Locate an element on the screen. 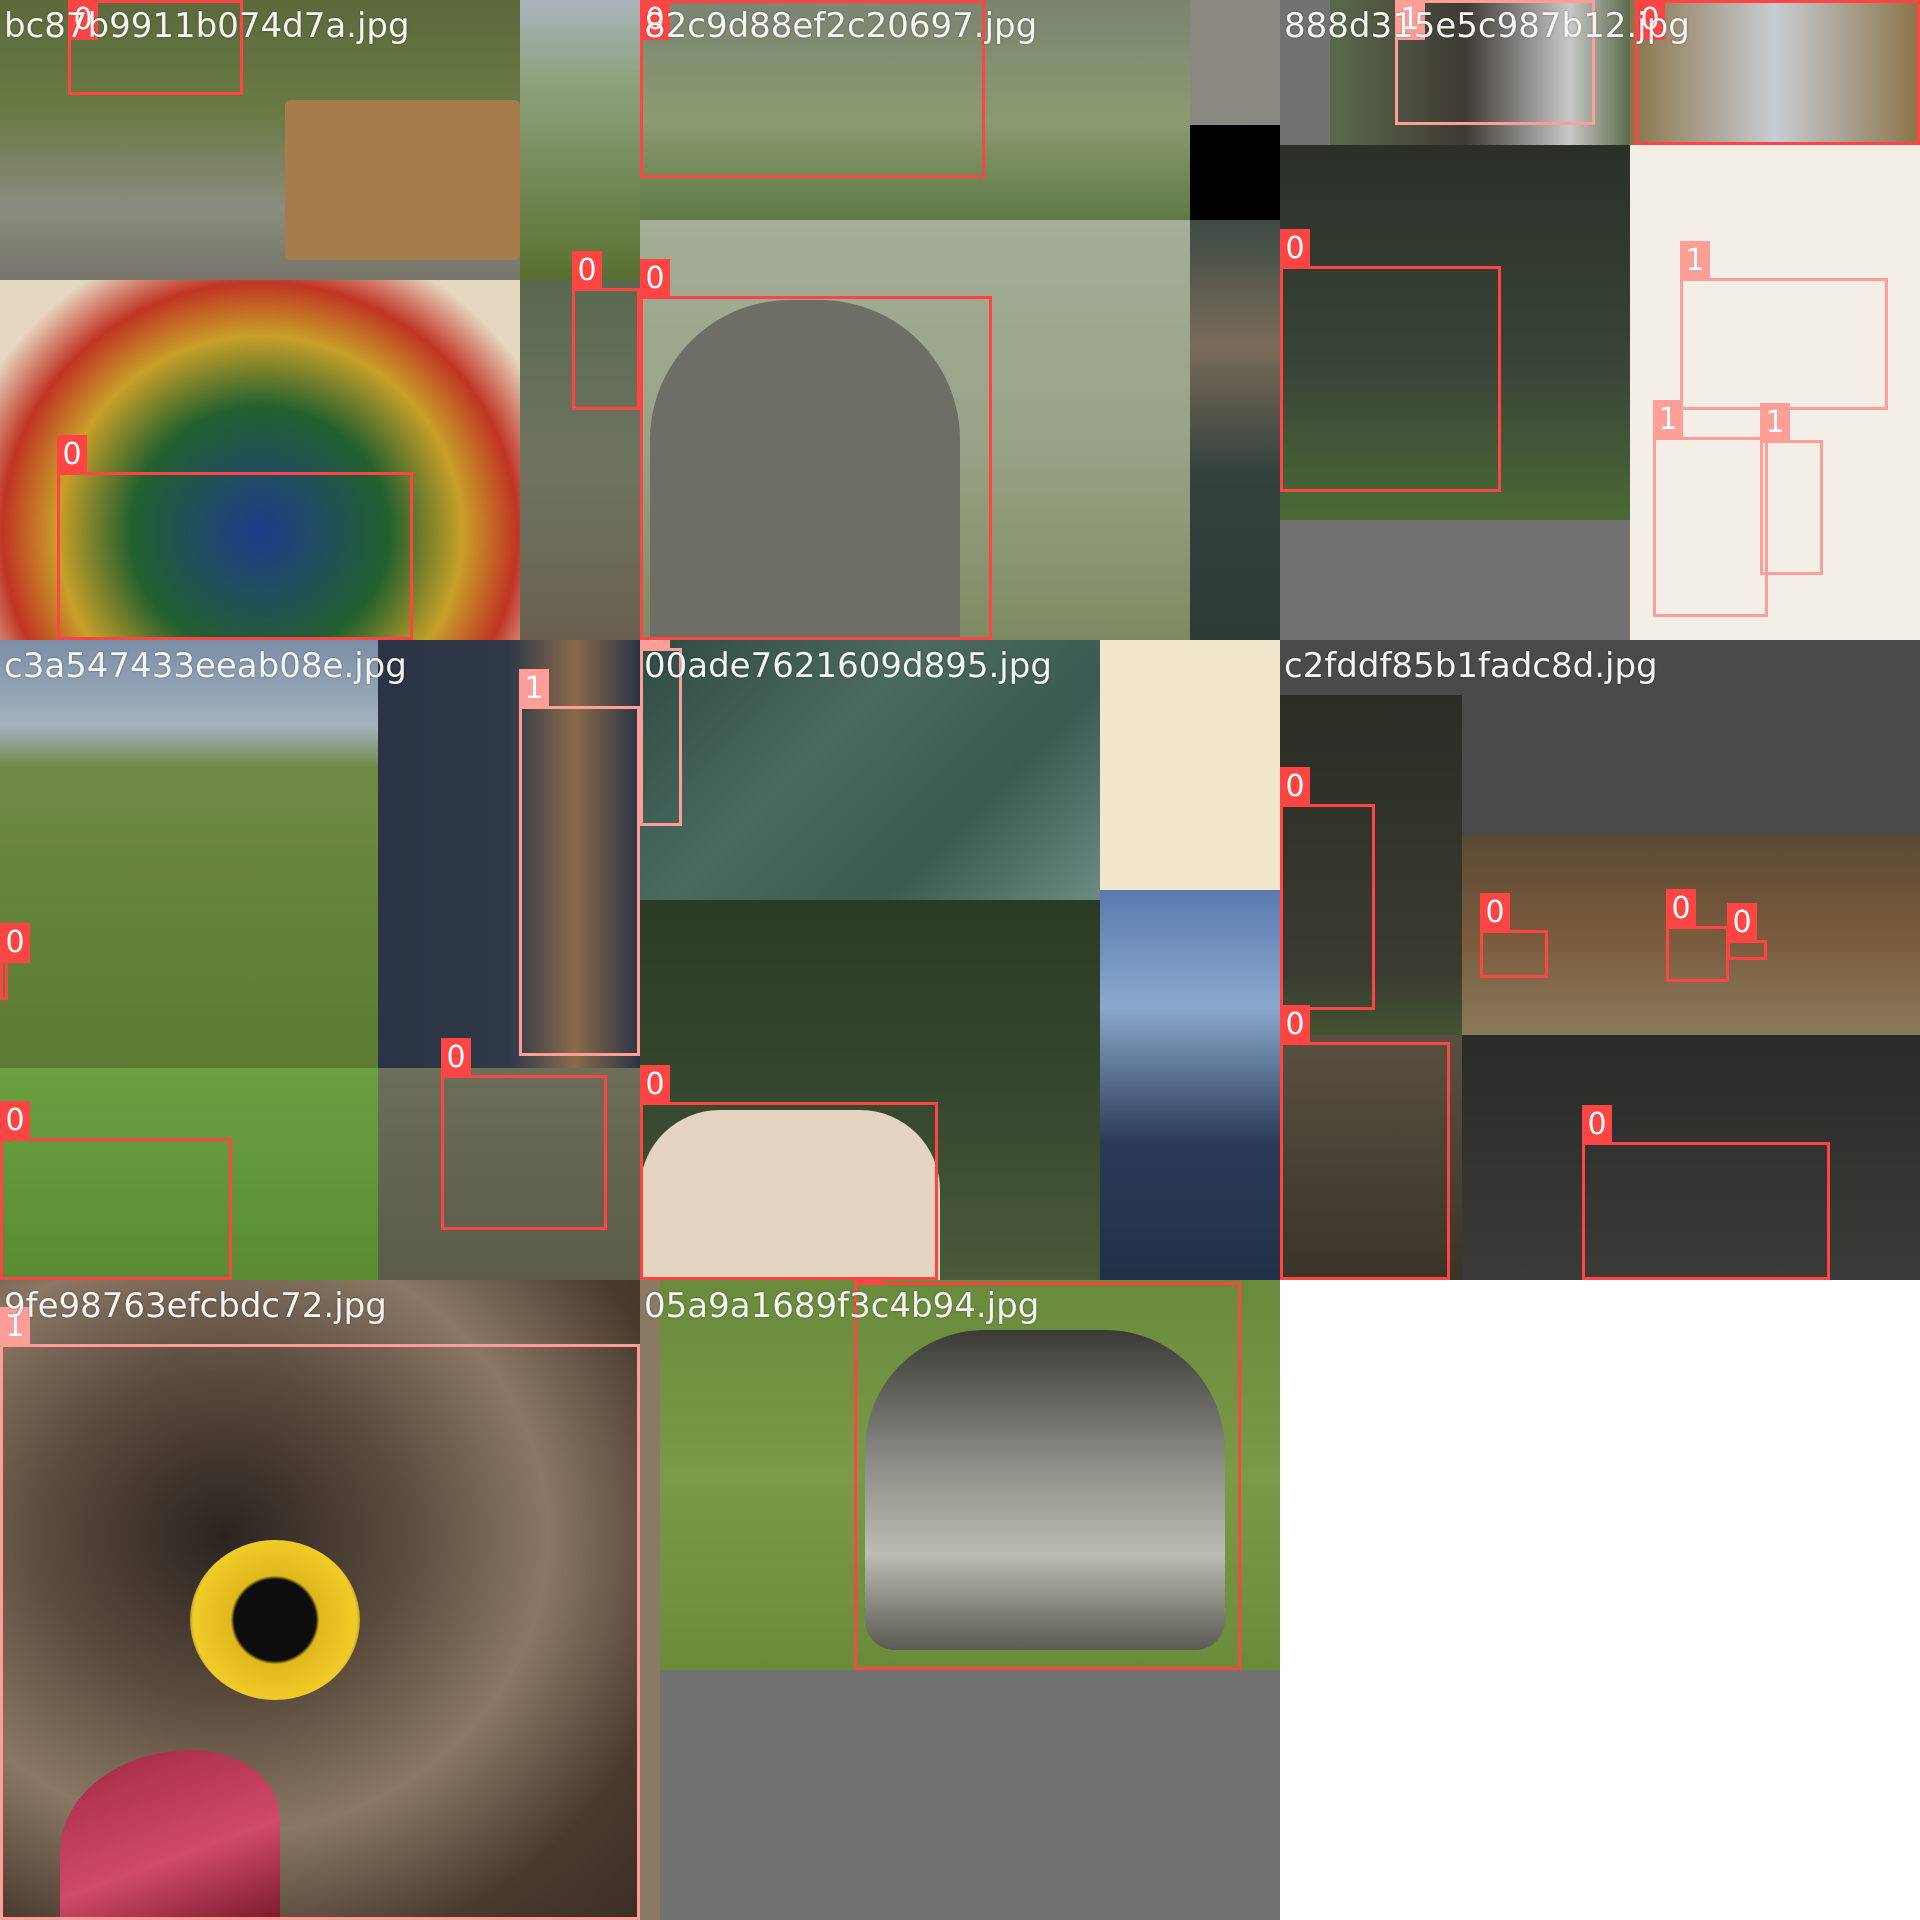  tile-filename: 00ade7621609d895.jpg is located at coordinates (848, 666).